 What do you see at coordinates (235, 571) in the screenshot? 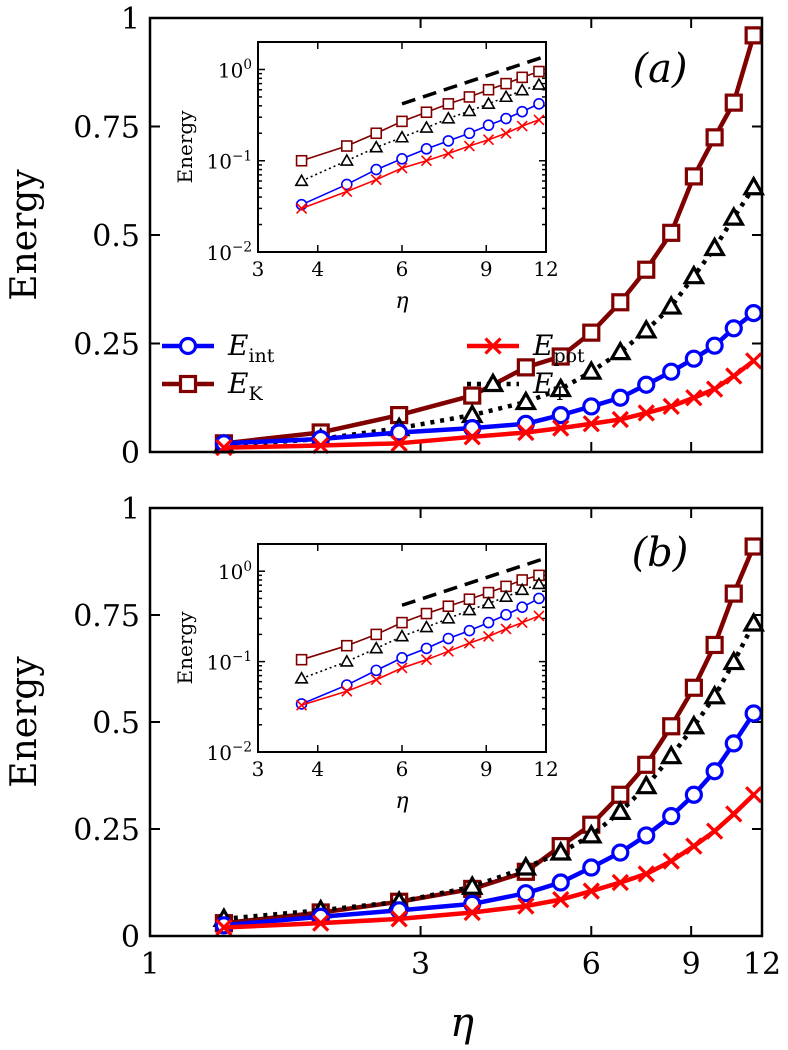
I see `inset-y-tick-label: 10⁰` at bounding box center [235, 571].